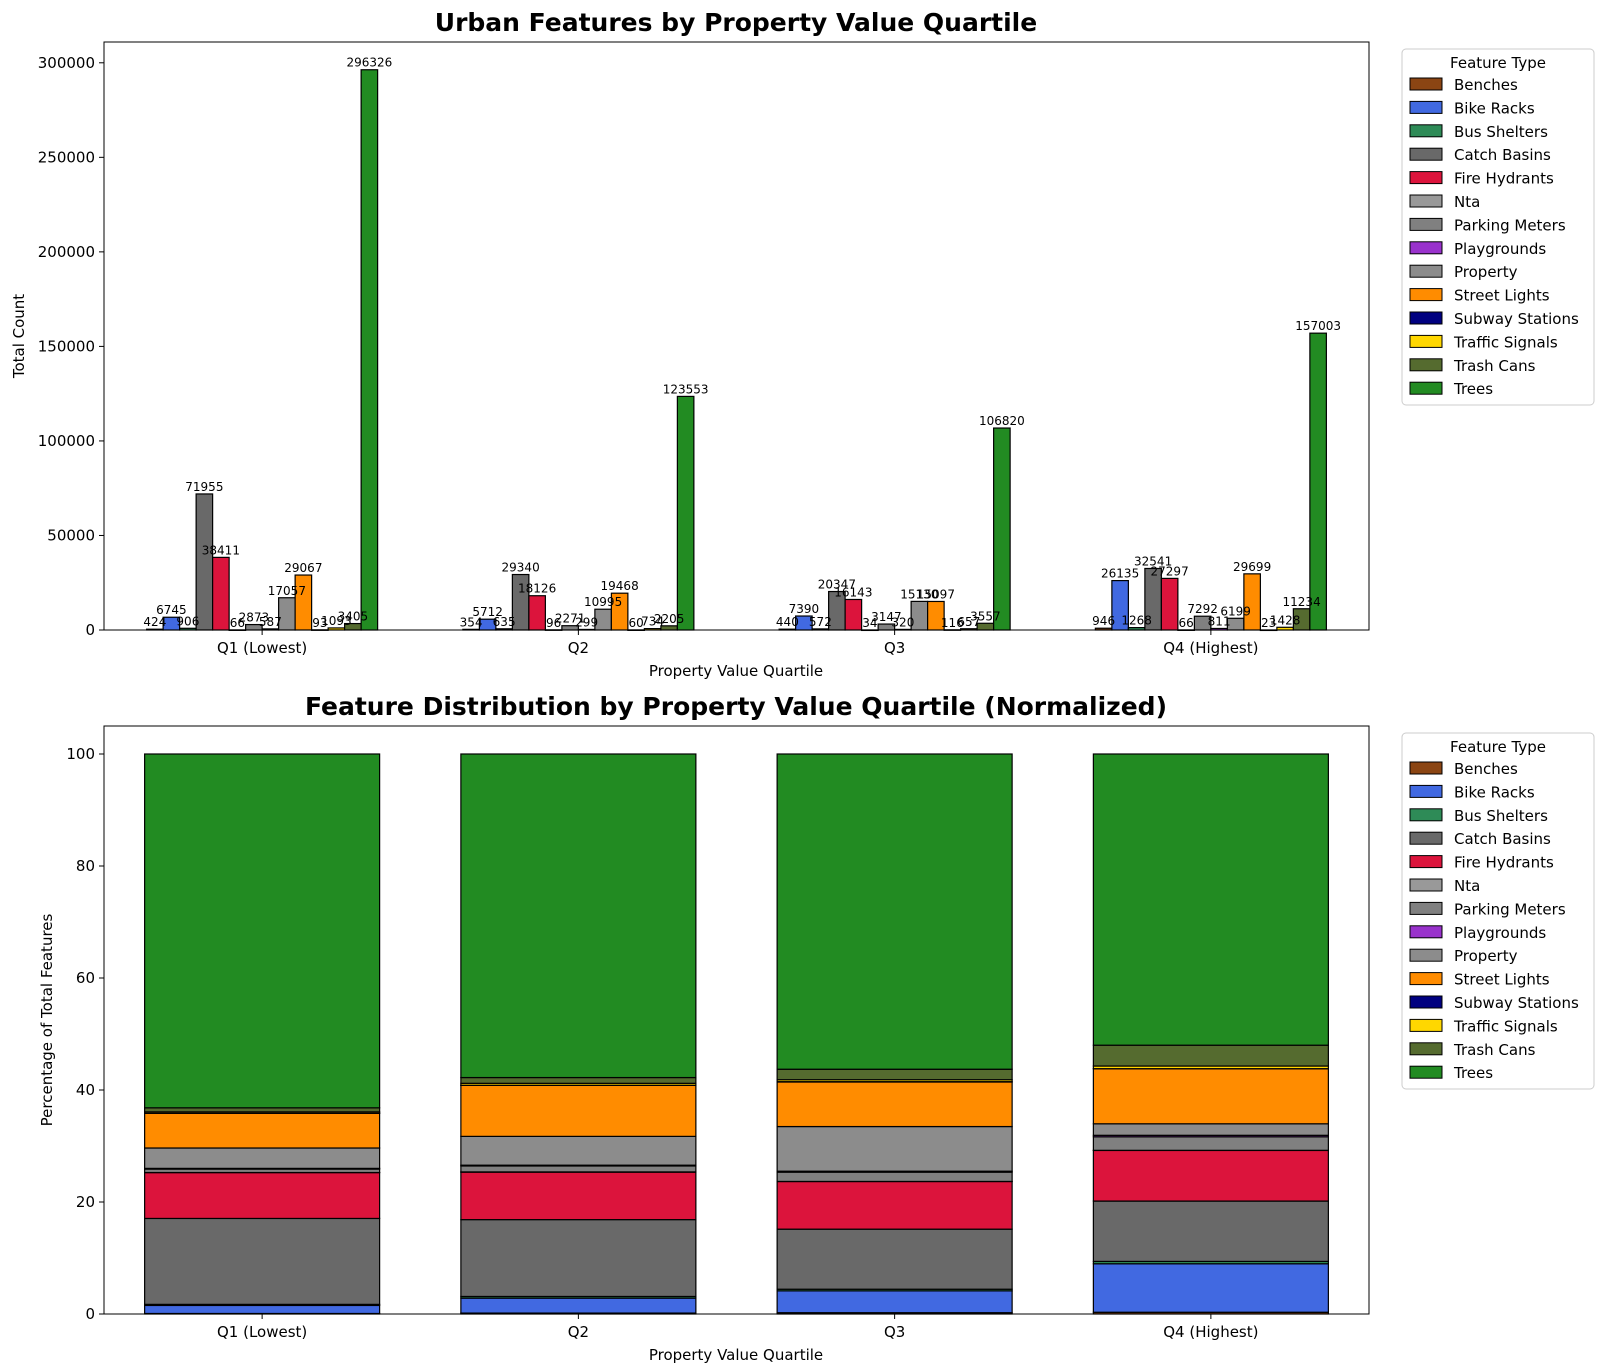 The width and height of the screenshot is (1600, 1370). I want to click on legend-entry: Catch Basins, so click(1502, 155).